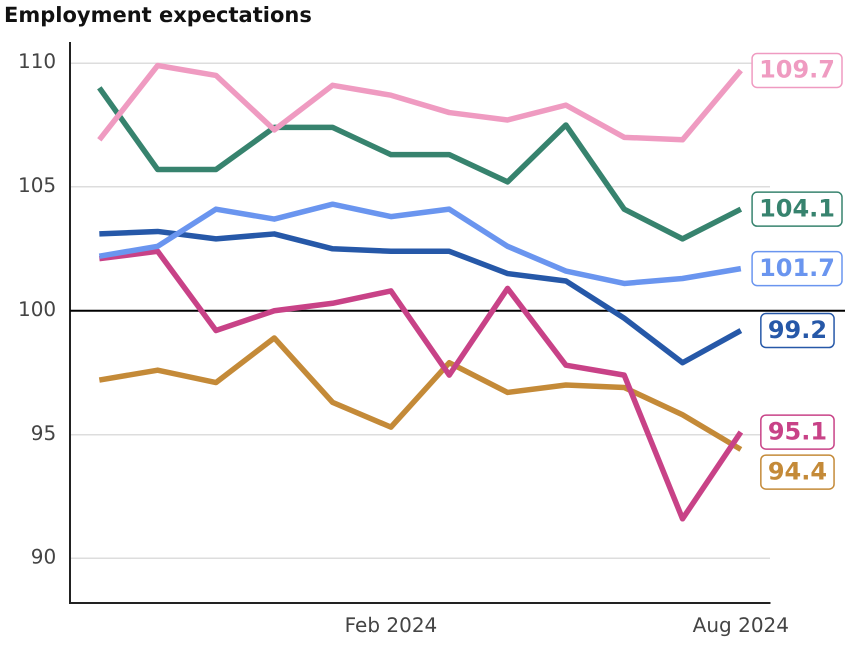 This screenshot has width=845, height=651. I want to click on y-tick-label: 105, so click(37, 185).